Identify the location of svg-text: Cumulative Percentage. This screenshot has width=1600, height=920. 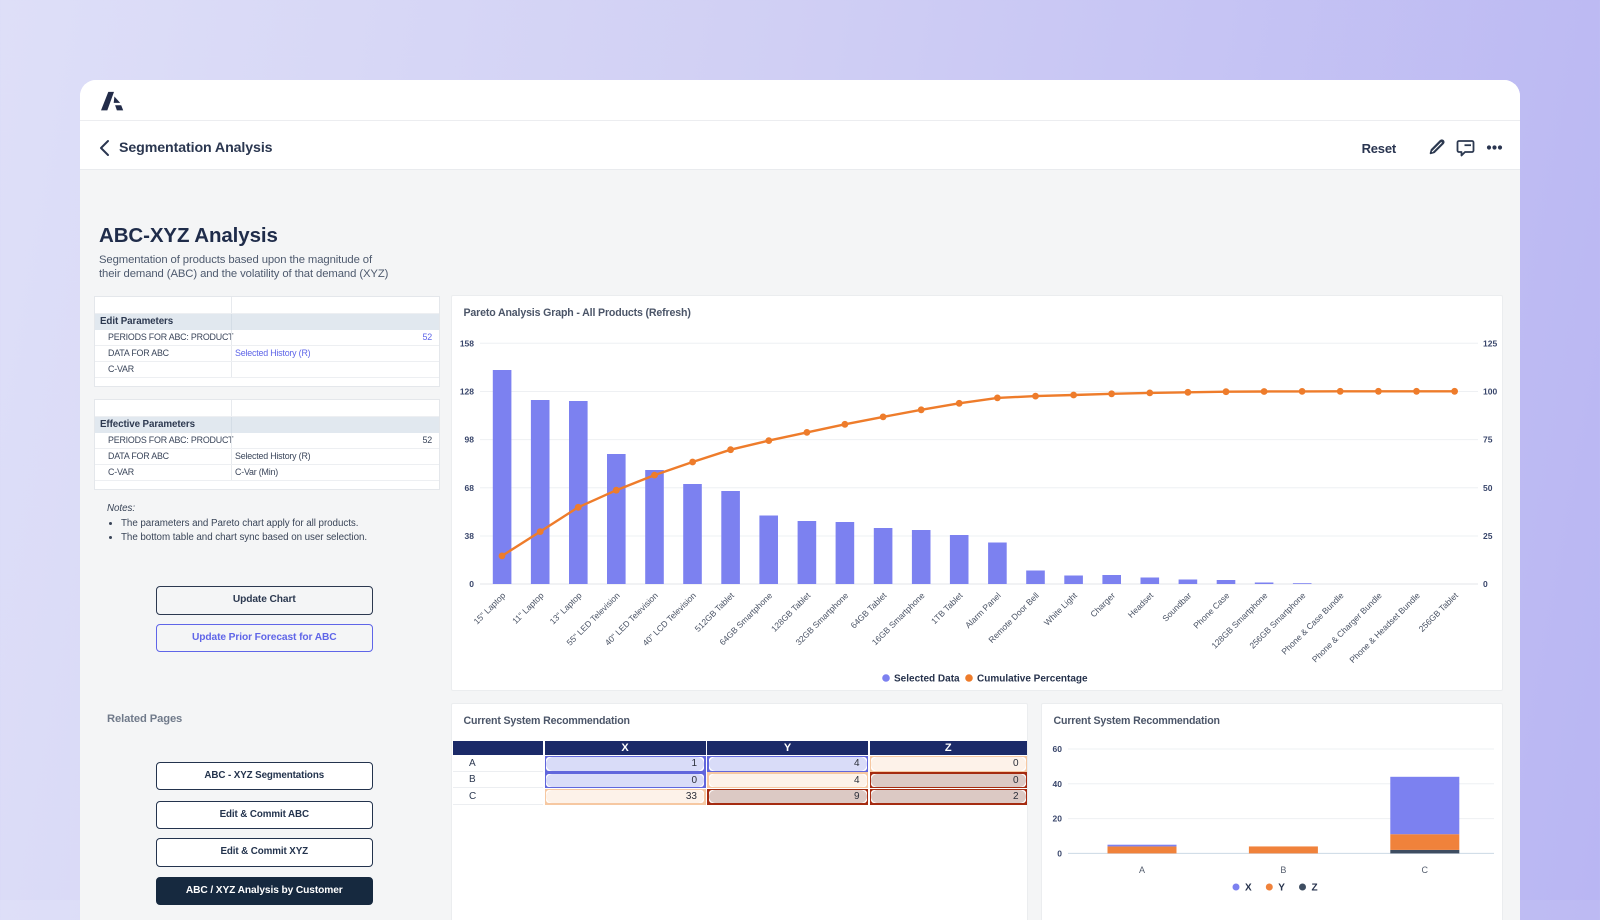
(1032, 679).